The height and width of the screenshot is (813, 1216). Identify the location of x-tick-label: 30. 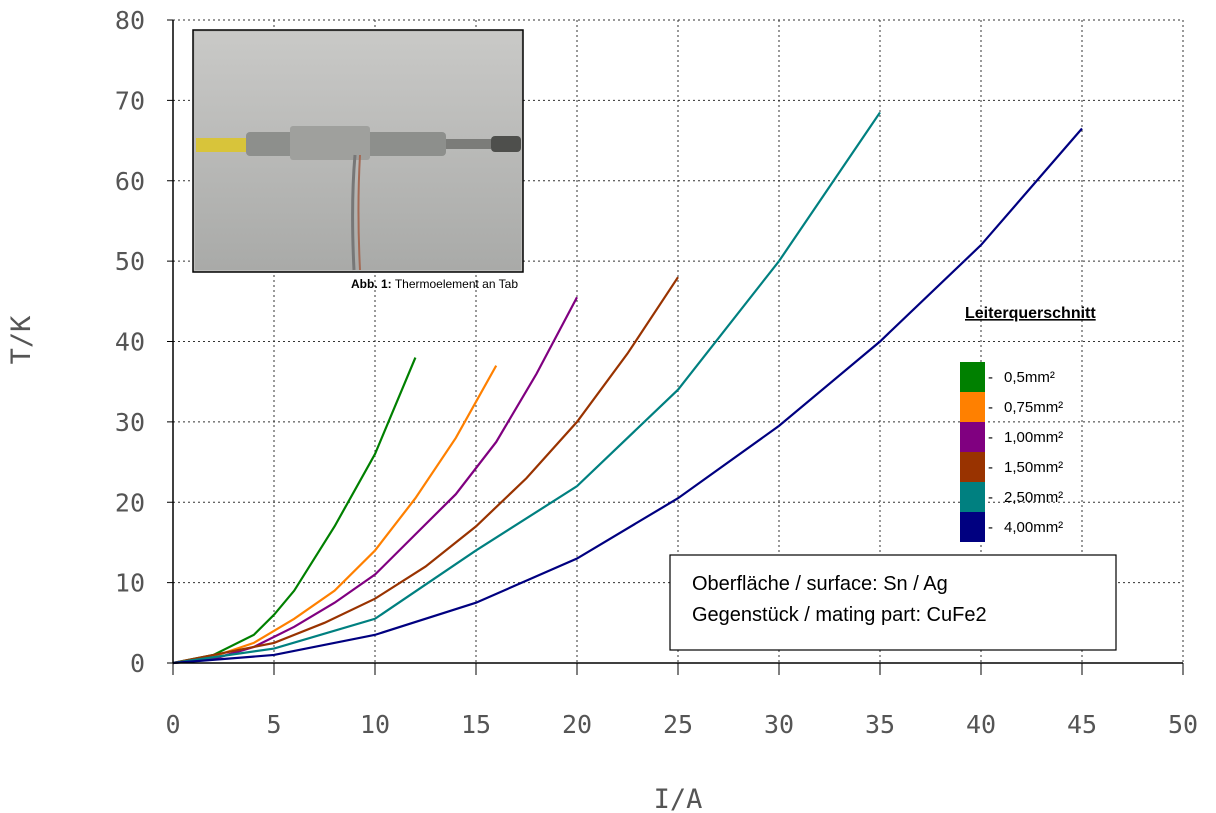
(779, 724).